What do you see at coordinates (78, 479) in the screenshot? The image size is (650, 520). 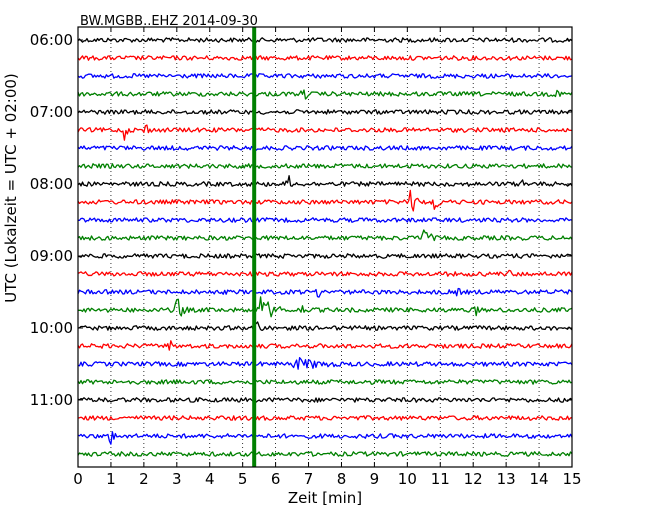 I see `x-tick-label: 0` at bounding box center [78, 479].